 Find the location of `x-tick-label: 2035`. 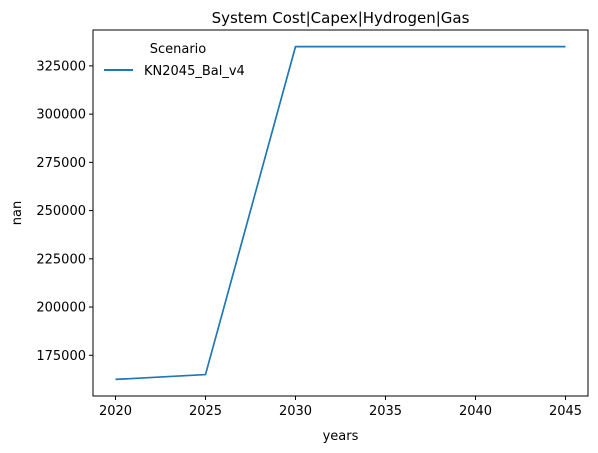

x-tick-label: 2035 is located at coordinates (385, 411).